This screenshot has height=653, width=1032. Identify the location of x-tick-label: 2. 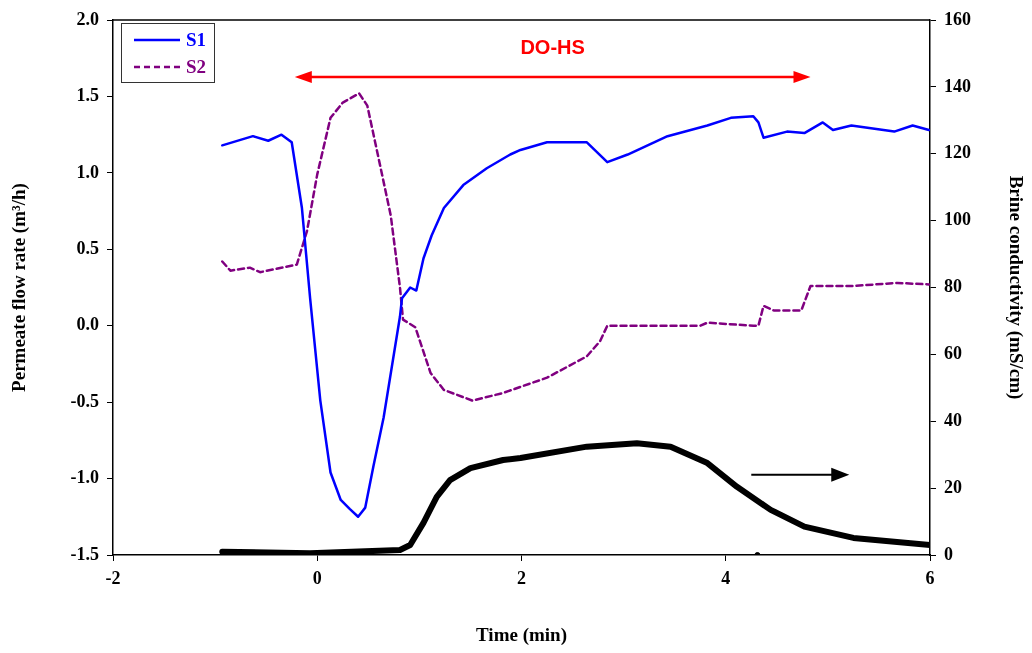
(521, 578).